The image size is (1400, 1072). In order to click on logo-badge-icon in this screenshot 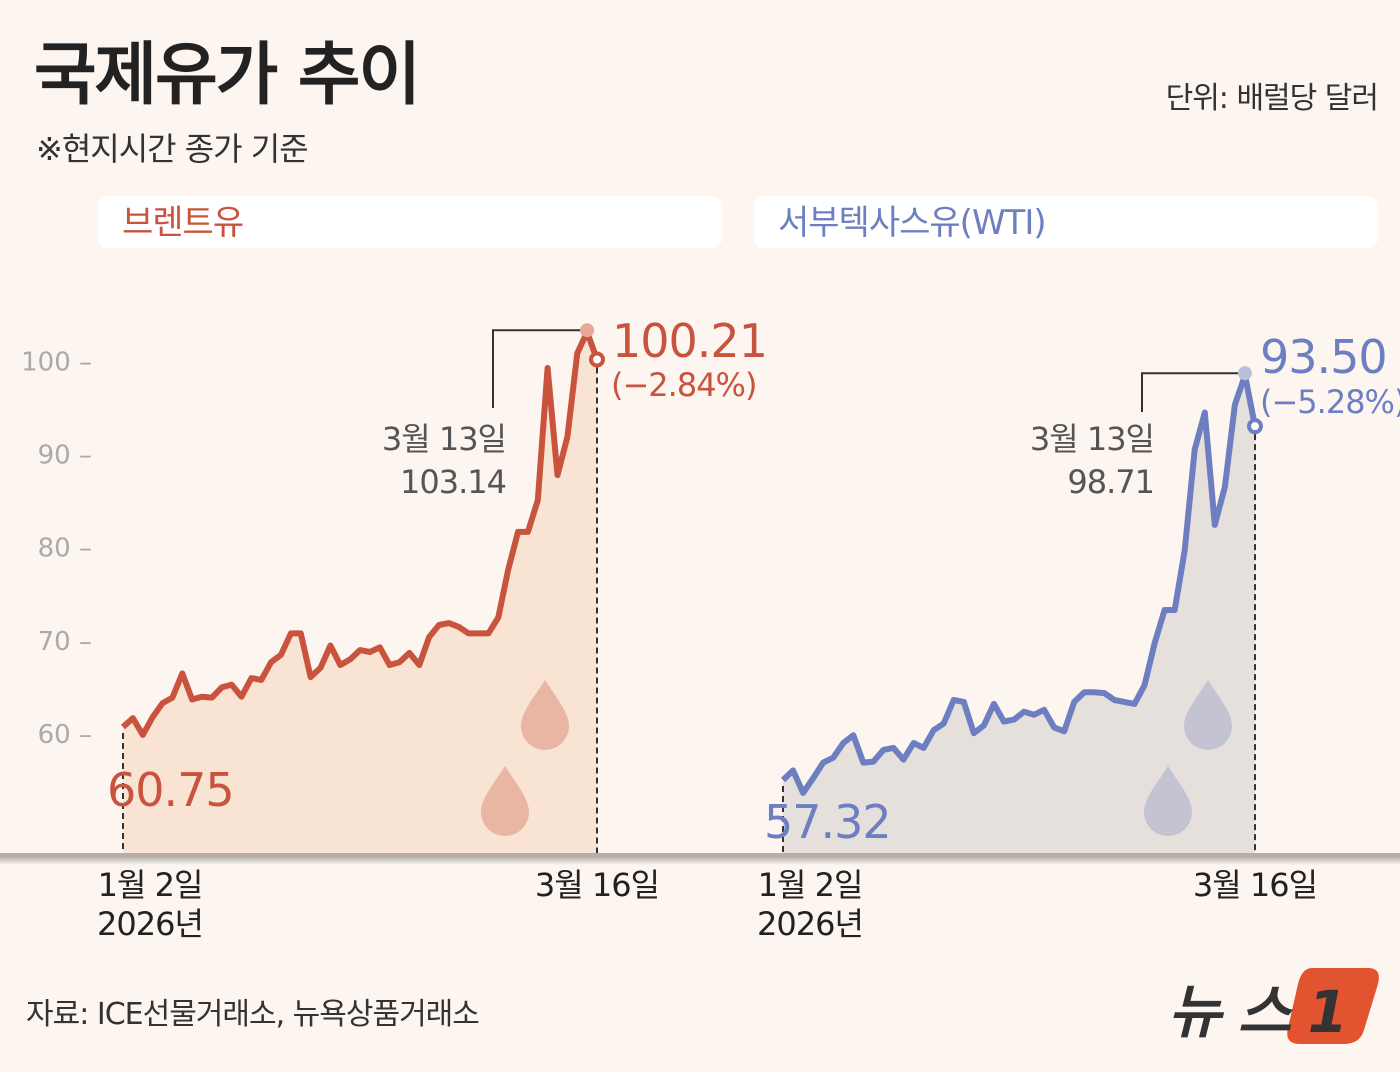, I will do `click(1333, 1006)`.